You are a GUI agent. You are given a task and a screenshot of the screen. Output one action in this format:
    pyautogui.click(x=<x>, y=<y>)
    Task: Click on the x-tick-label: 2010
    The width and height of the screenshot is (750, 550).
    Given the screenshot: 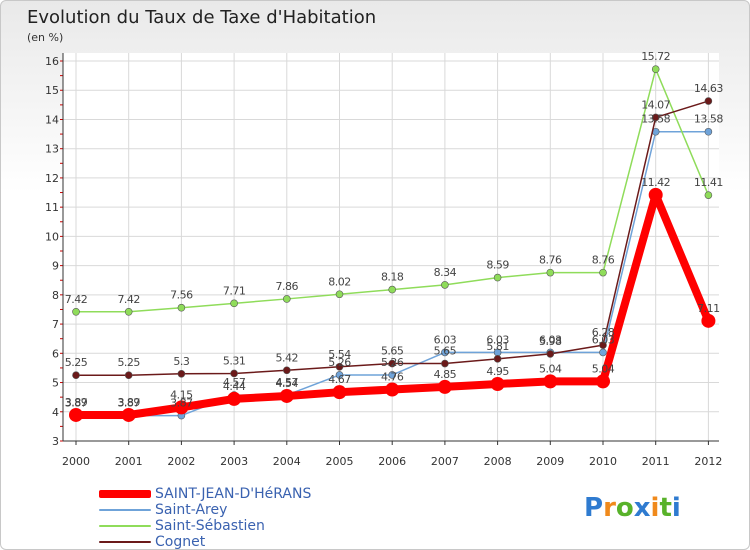 What is the action you would take?
    pyautogui.click(x=603, y=461)
    